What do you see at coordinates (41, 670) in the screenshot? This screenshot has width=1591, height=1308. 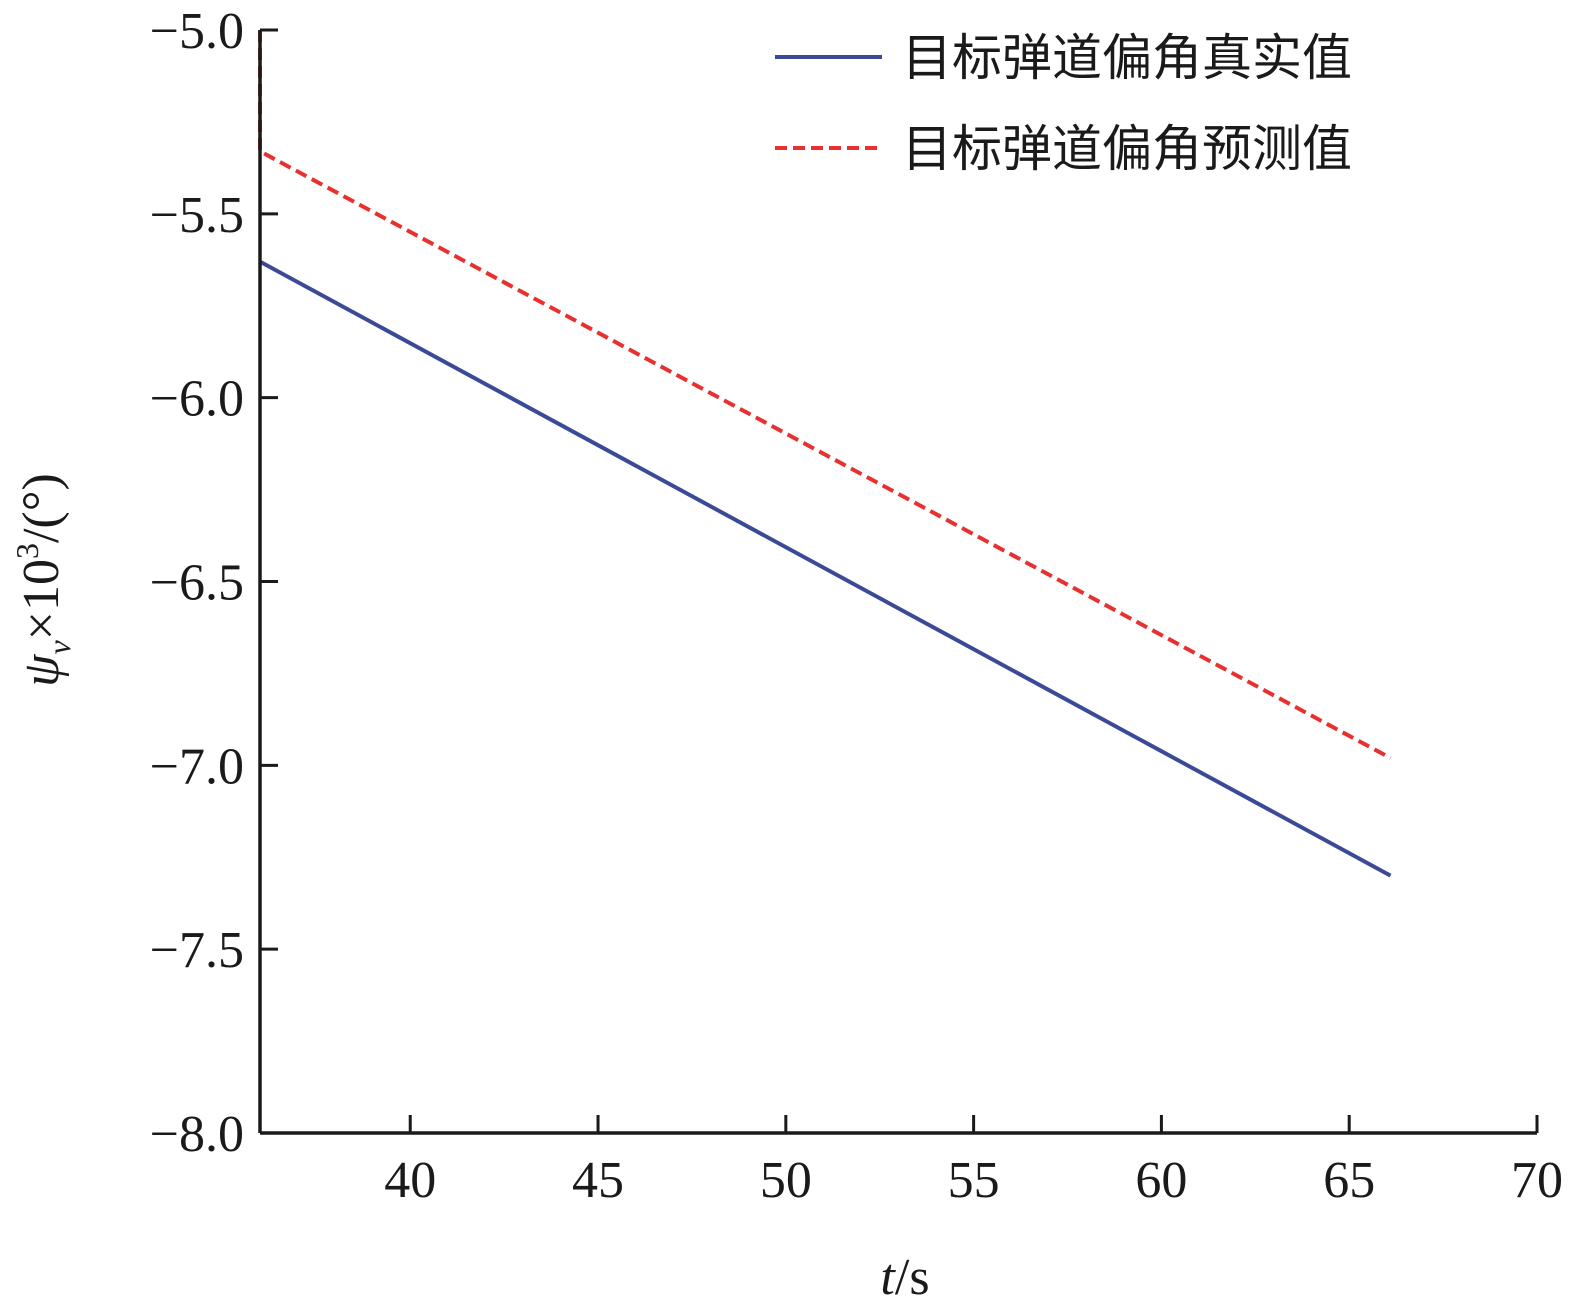 I see `y-axis-label-symbol: ψ` at bounding box center [41, 670].